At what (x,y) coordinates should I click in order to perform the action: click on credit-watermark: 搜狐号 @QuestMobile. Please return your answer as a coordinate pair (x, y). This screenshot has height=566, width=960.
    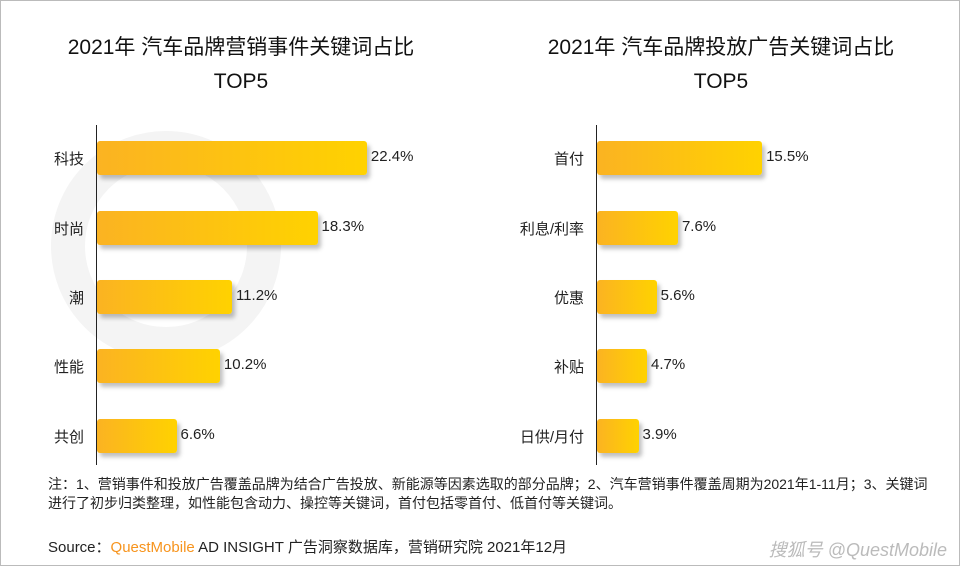
    Looking at the image, I should click on (857, 550).